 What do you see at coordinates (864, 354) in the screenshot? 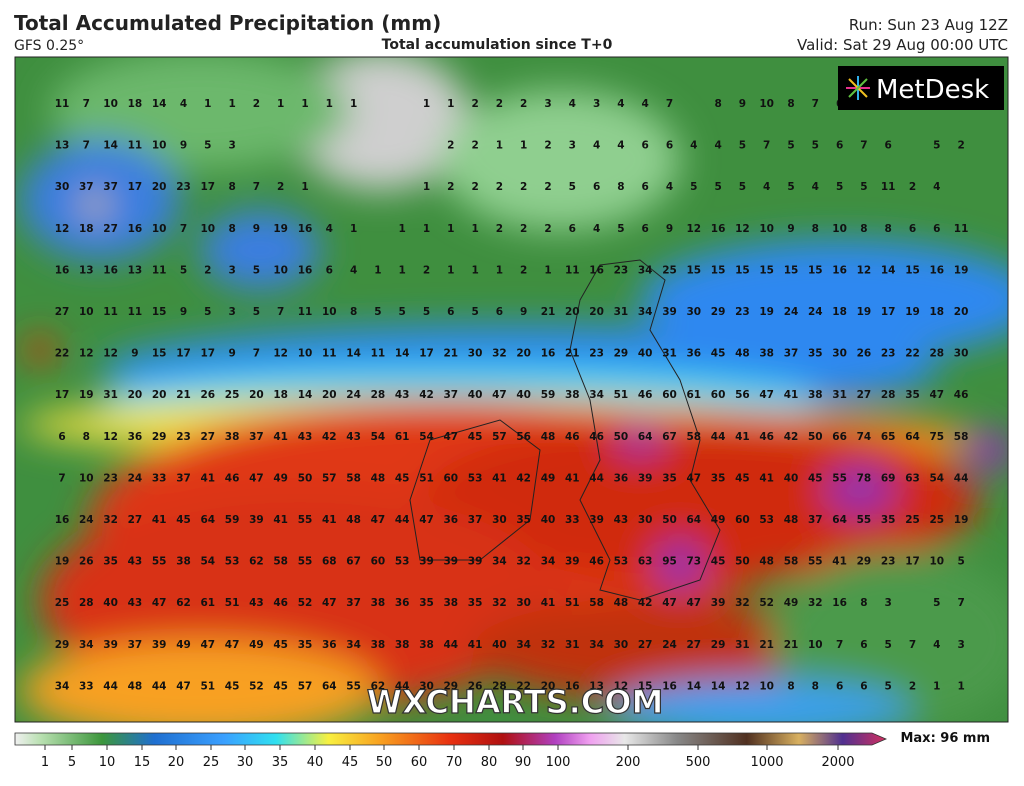
I see `grid-value: 26` at bounding box center [864, 354].